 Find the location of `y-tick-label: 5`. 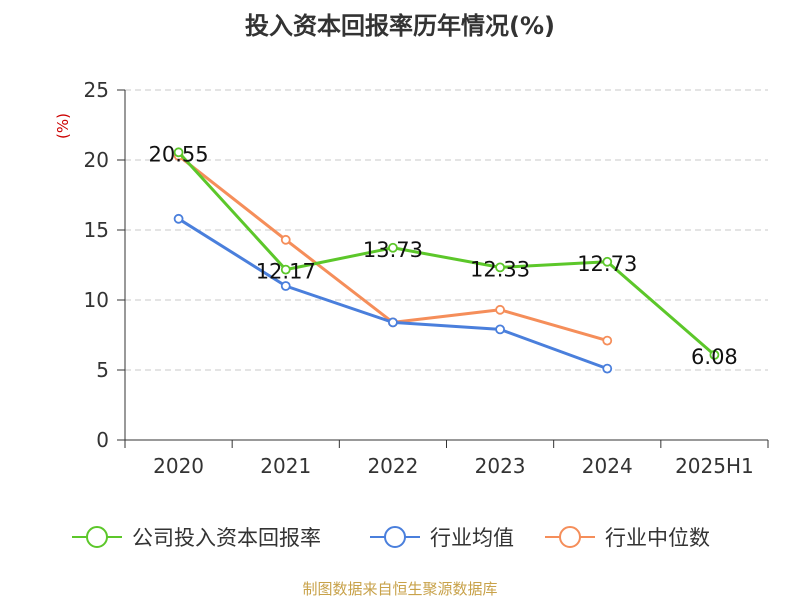

y-tick-label: 5 is located at coordinates (102, 370).